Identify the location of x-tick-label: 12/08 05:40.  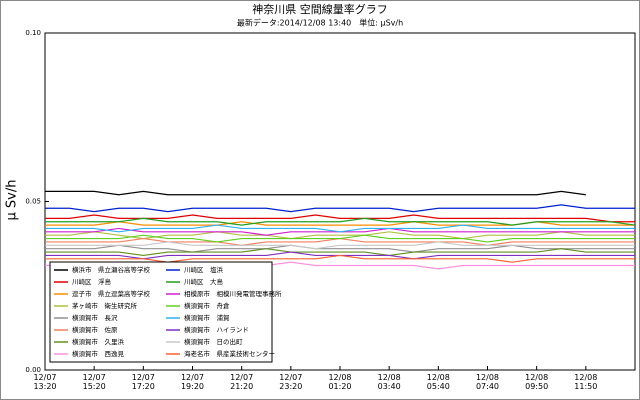
(438, 382).